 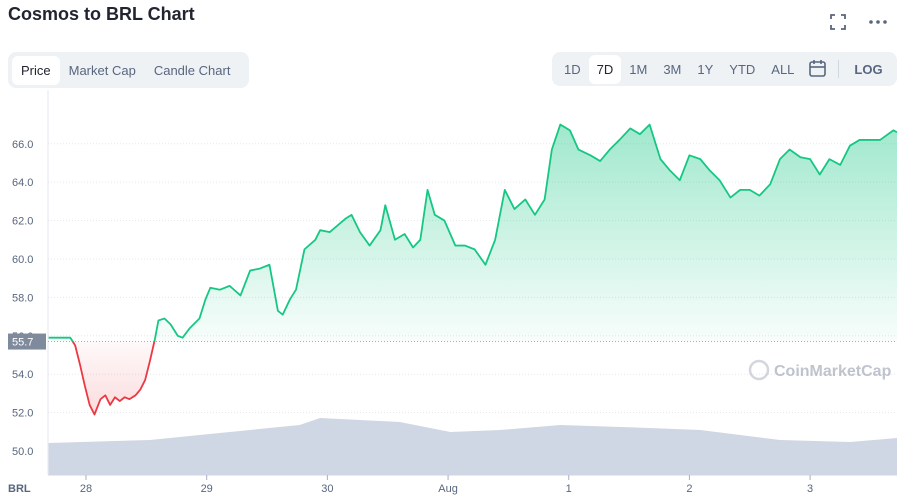 I want to click on range-button: 7D, so click(x=605, y=69).